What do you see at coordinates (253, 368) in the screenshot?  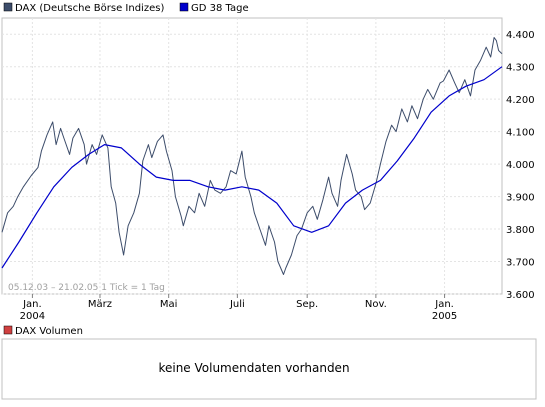 I see `no-volume-message: keine Volumendaten vorhanden` at bounding box center [253, 368].